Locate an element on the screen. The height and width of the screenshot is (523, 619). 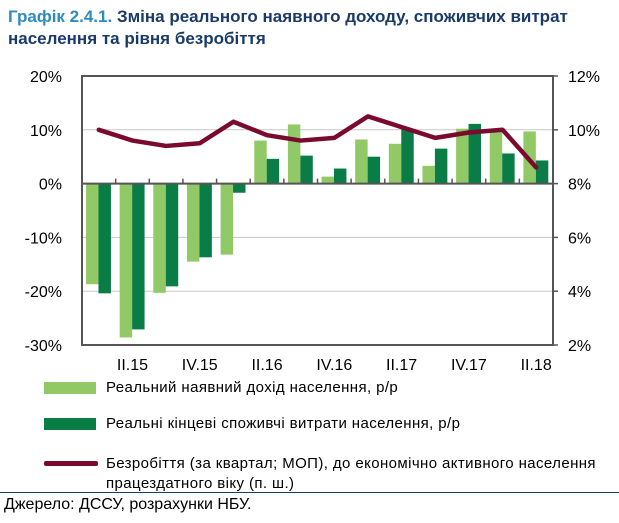
legend-swatch-income is located at coordinates (70, 388).